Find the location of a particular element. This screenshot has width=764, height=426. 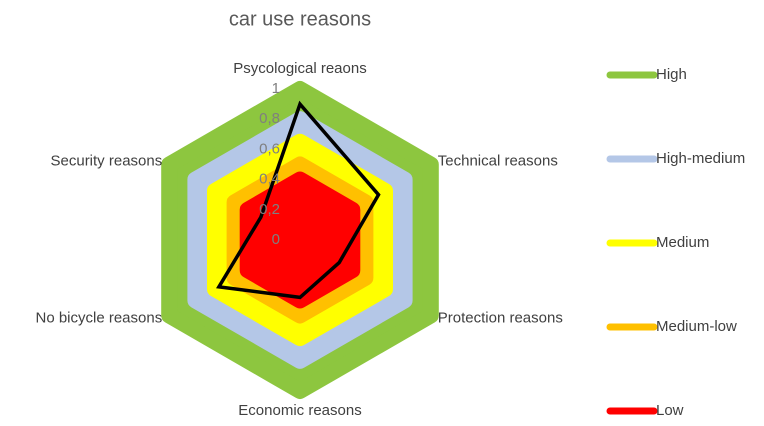

r-tick-label: 0 is located at coordinates (276, 239).